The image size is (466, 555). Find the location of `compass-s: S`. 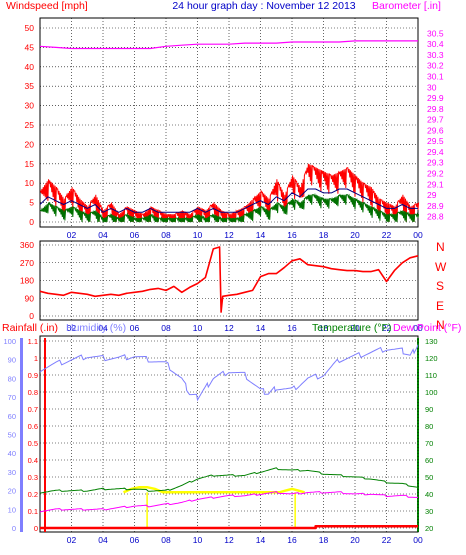

compass-s: S is located at coordinates (440, 286).